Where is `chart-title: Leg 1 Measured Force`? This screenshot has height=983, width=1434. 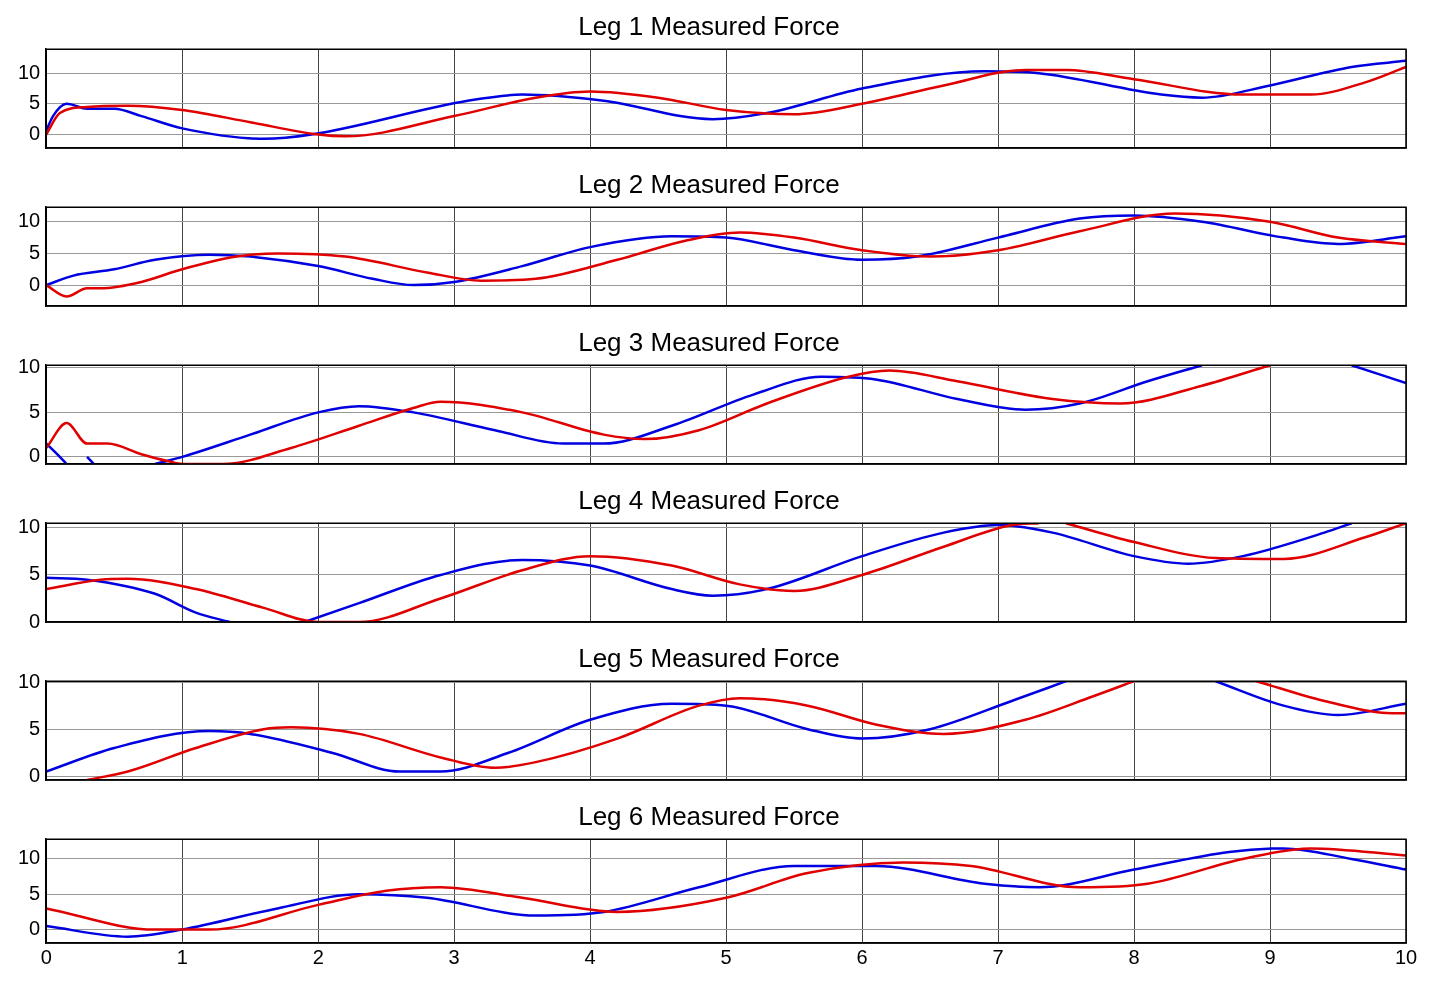 chart-title: Leg 1 Measured Force is located at coordinates (709, 25).